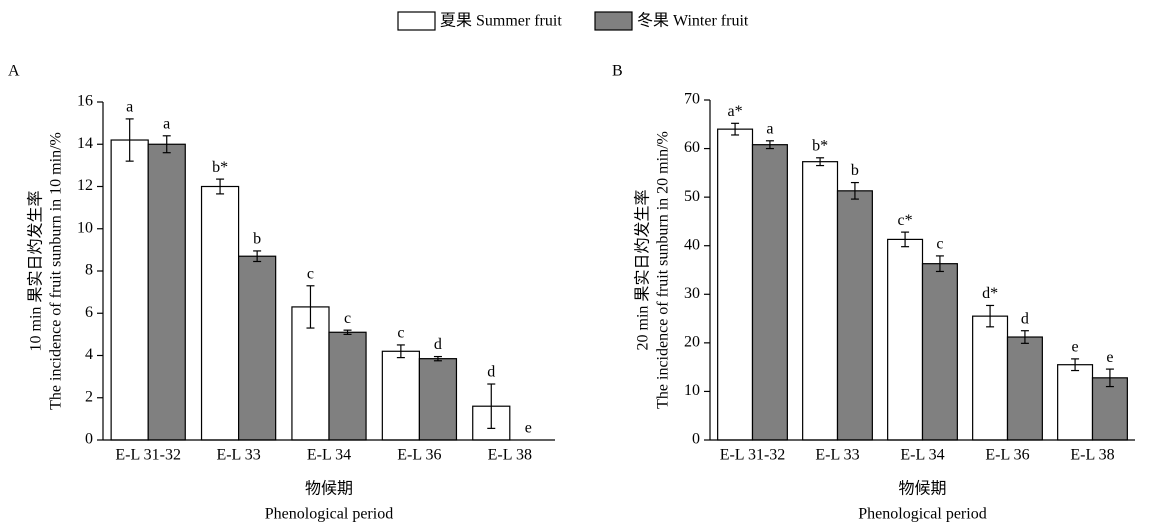  What do you see at coordinates (692, 147) in the screenshot?
I see `y-tick-label: 60` at bounding box center [692, 147].